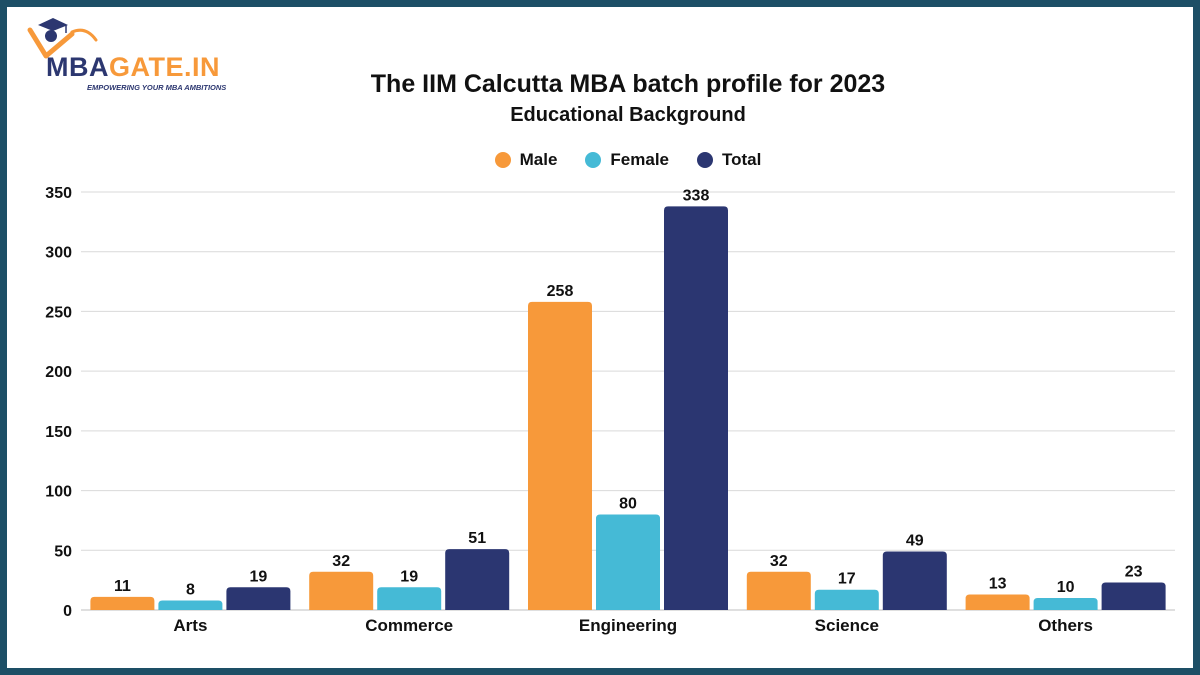  What do you see at coordinates (58, 253) in the screenshot?
I see `y-tick-label: 300` at bounding box center [58, 253].